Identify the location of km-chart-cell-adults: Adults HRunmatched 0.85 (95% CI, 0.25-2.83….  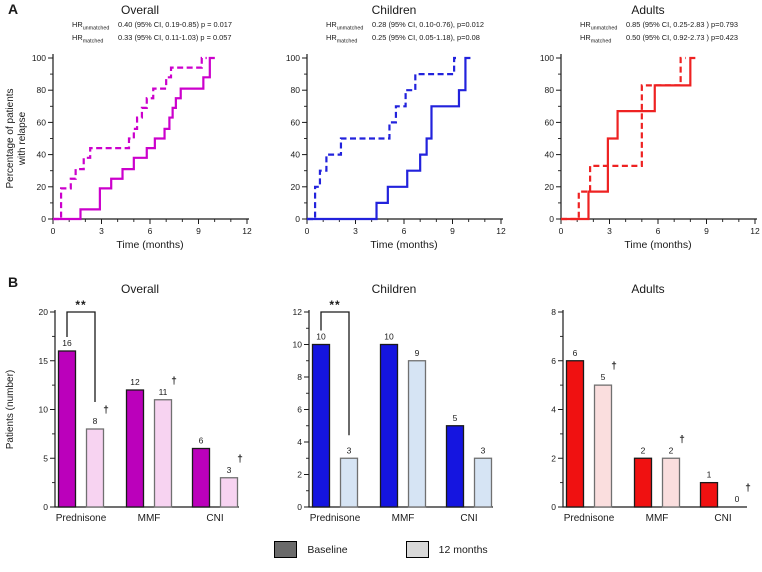
(635, 127).